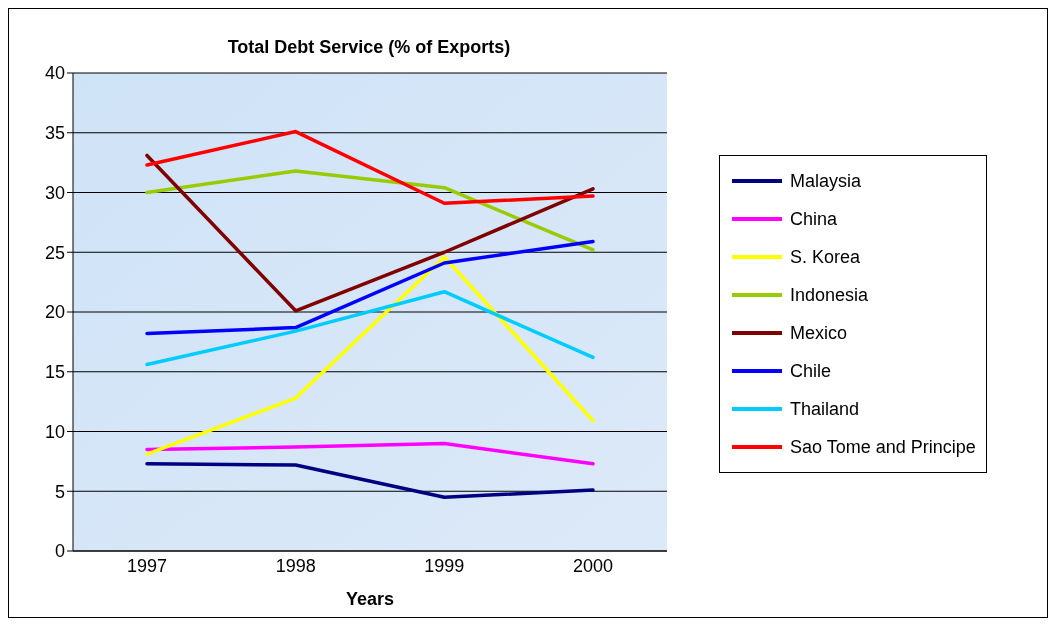 The image size is (1056, 626). Describe the element at coordinates (54, 372) in the screenshot. I see `y-tick-label: 15` at that location.